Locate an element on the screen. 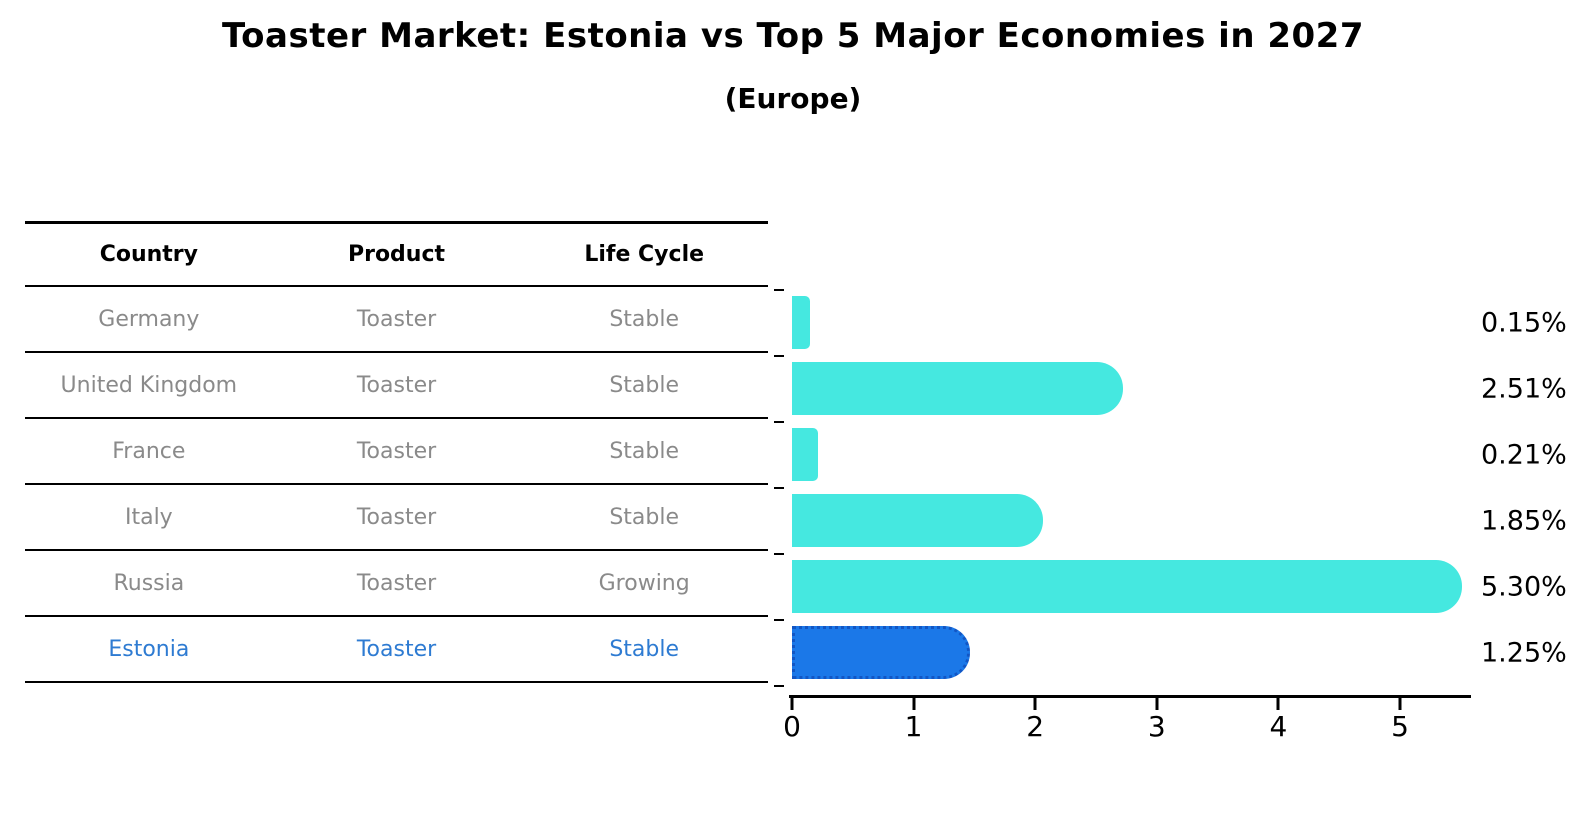 This screenshot has width=1586, height=823. table-header-lifecycle: Life Cycle is located at coordinates (644, 254).